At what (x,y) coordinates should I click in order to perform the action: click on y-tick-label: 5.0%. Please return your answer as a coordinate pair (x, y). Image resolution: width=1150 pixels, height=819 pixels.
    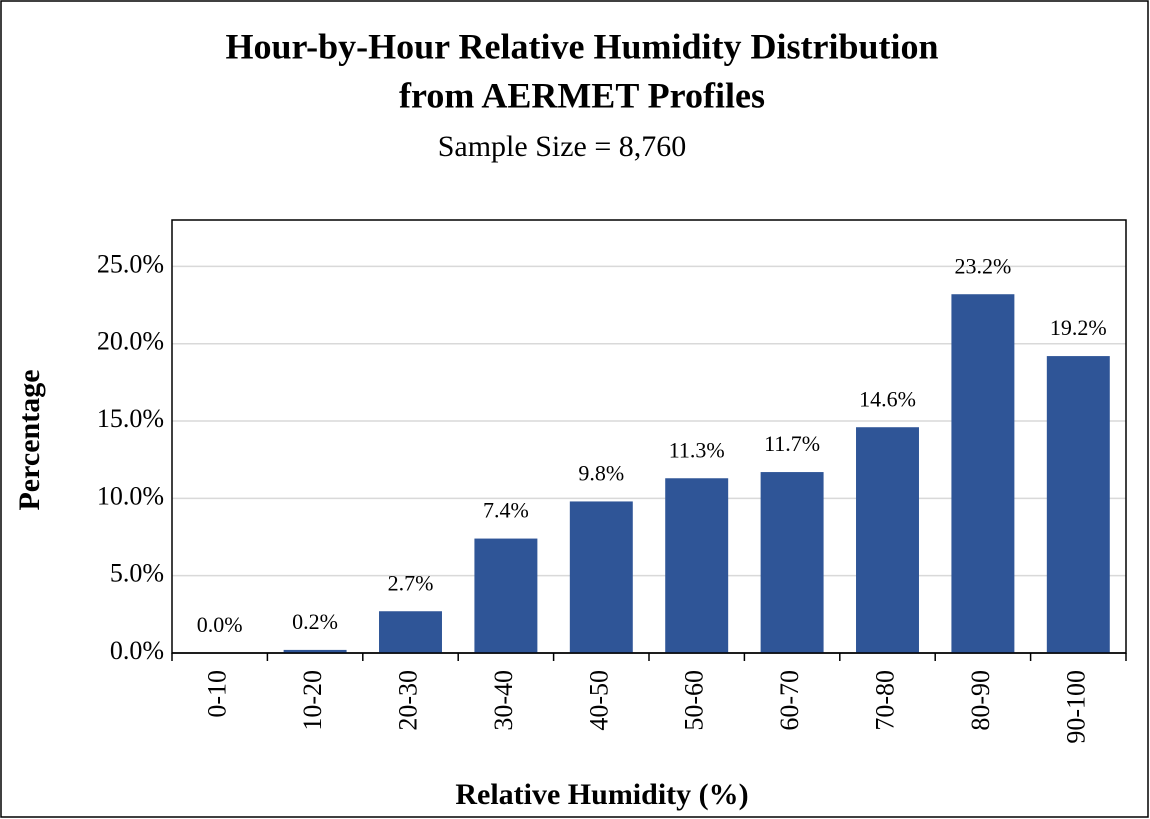
    Looking at the image, I should click on (137, 573).